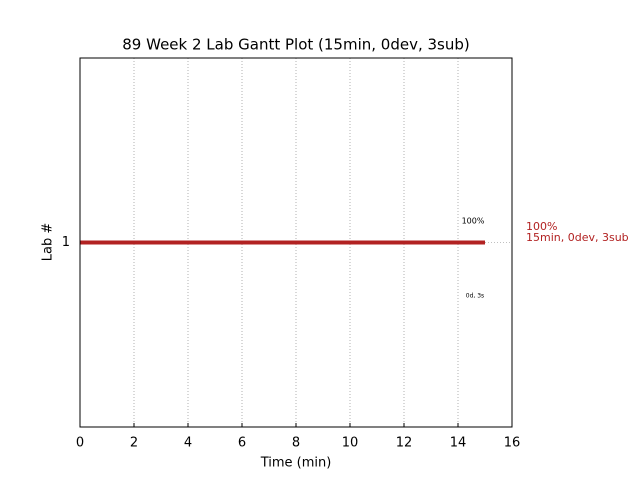 Image resolution: width=640 pixels, height=480 pixels. Describe the element at coordinates (296, 443) in the screenshot. I see `x-tick-label: 8` at that location.